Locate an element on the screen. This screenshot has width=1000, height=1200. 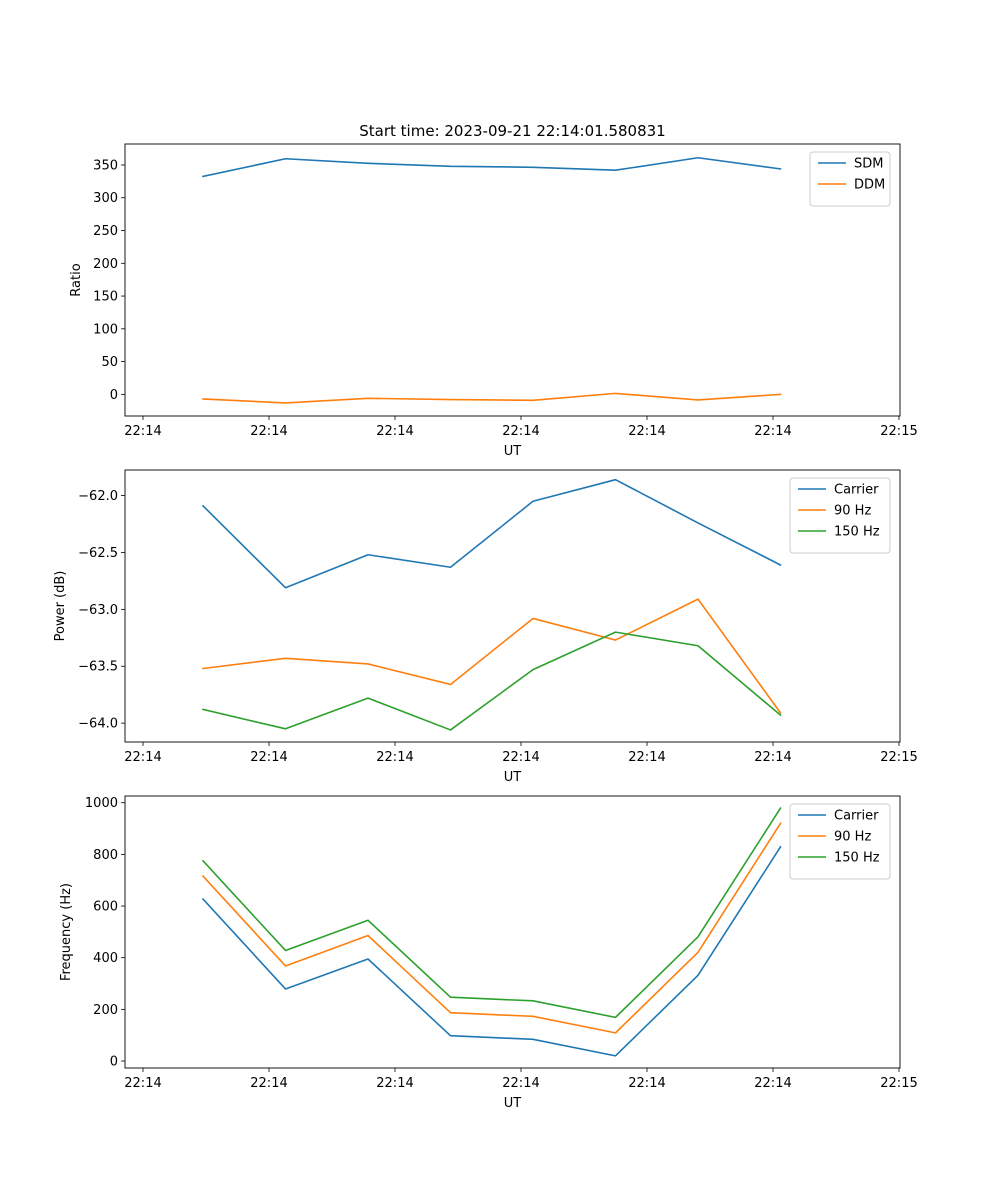
chart-title: Start time: 2023-09-21 22:14:01.580831 is located at coordinates (512, 131).